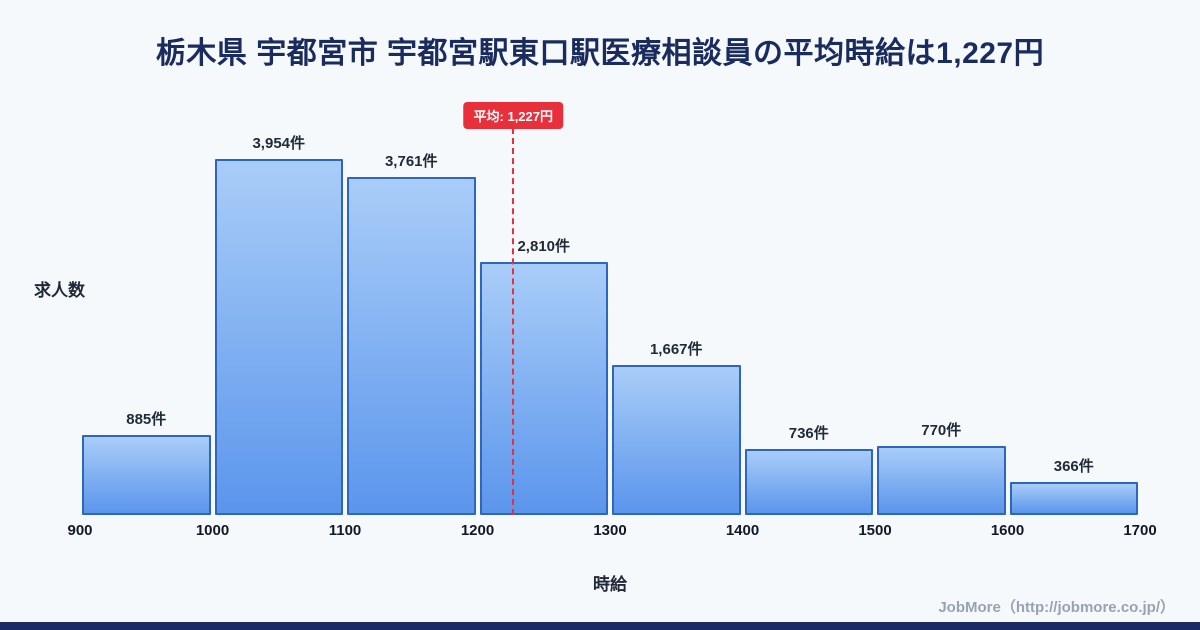 The height and width of the screenshot is (630, 1200). I want to click on bar-value-label: 1,667件, so click(676, 349).